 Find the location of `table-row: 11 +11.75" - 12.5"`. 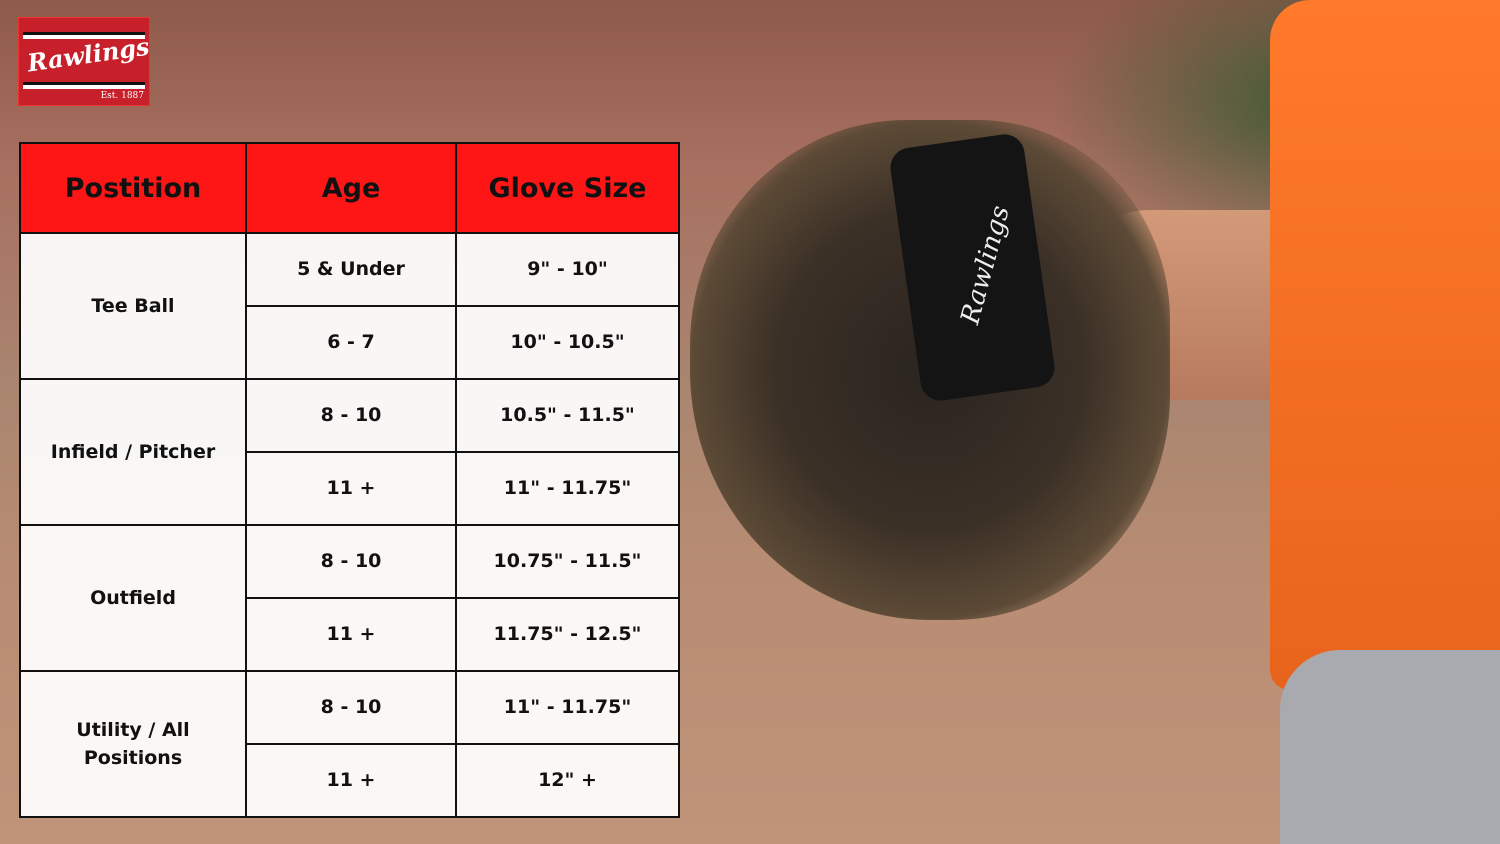

table-row: 11 +11.75" - 12.5" is located at coordinates (350, 634).